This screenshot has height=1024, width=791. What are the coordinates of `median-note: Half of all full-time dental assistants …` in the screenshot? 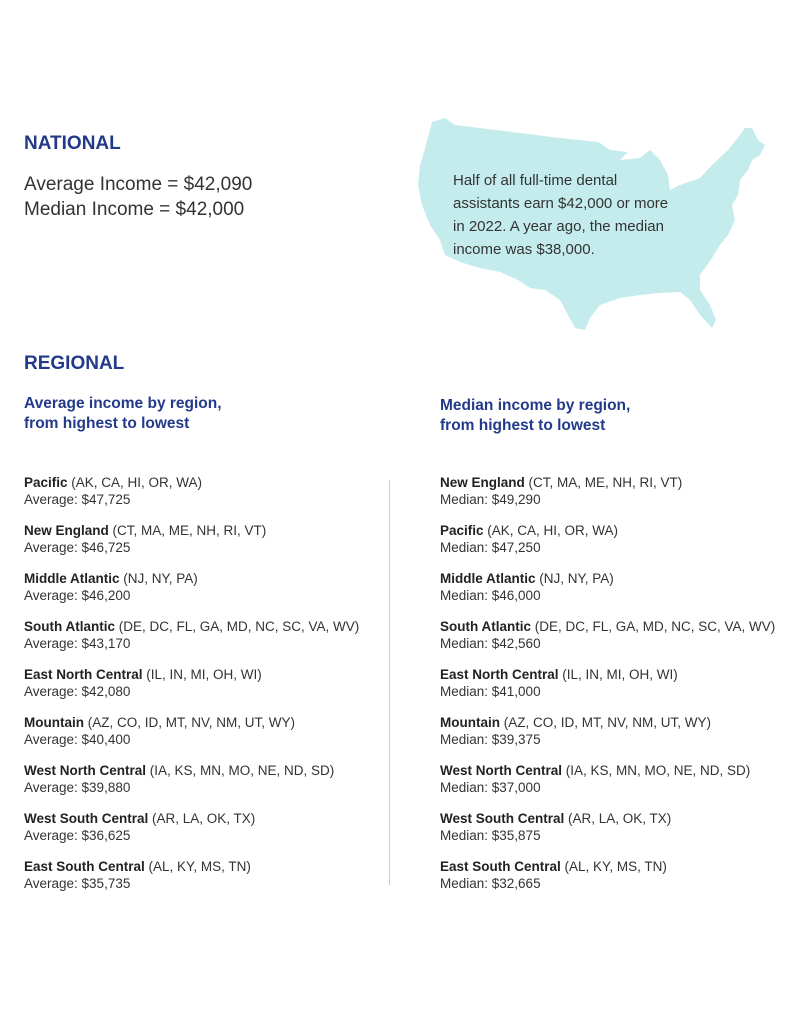 It's located at (561, 215).